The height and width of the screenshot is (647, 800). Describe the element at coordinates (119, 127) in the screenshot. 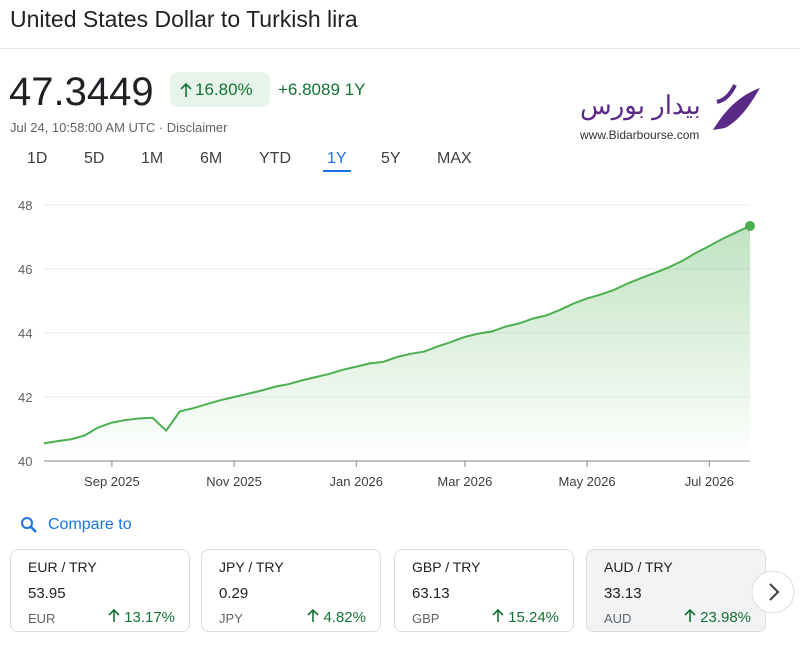

I see `timestamp: Jul 24, 10:58:00 AM UTC · Disclaimer` at that location.